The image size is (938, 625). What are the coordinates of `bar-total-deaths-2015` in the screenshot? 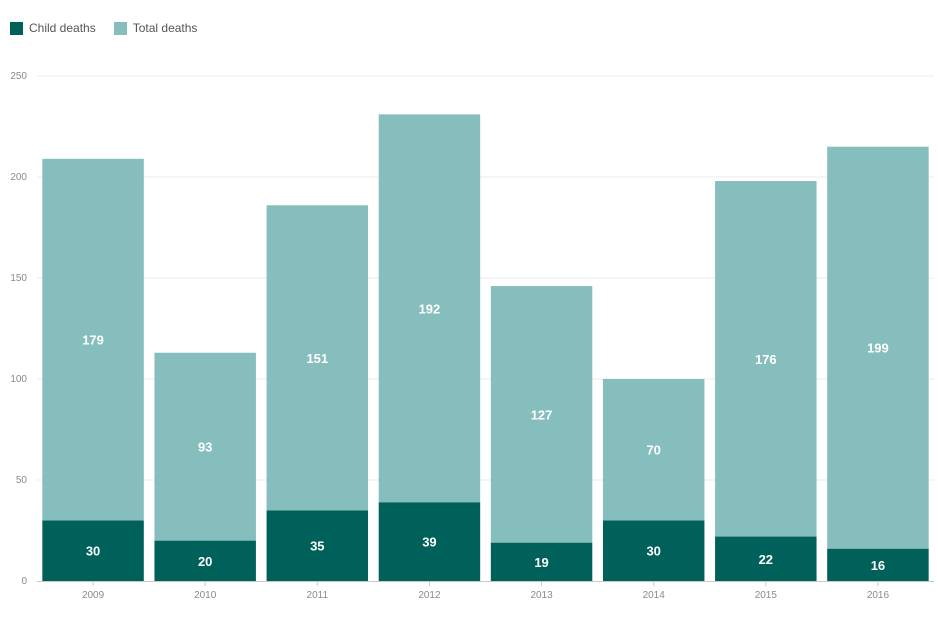 It's located at (766, 359).